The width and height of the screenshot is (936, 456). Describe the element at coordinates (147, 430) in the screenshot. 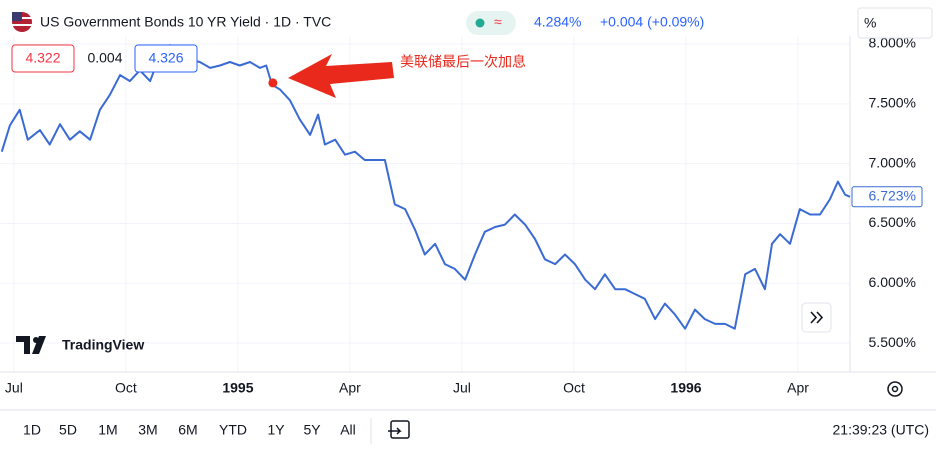

I see `range-button: 3M` at that location.